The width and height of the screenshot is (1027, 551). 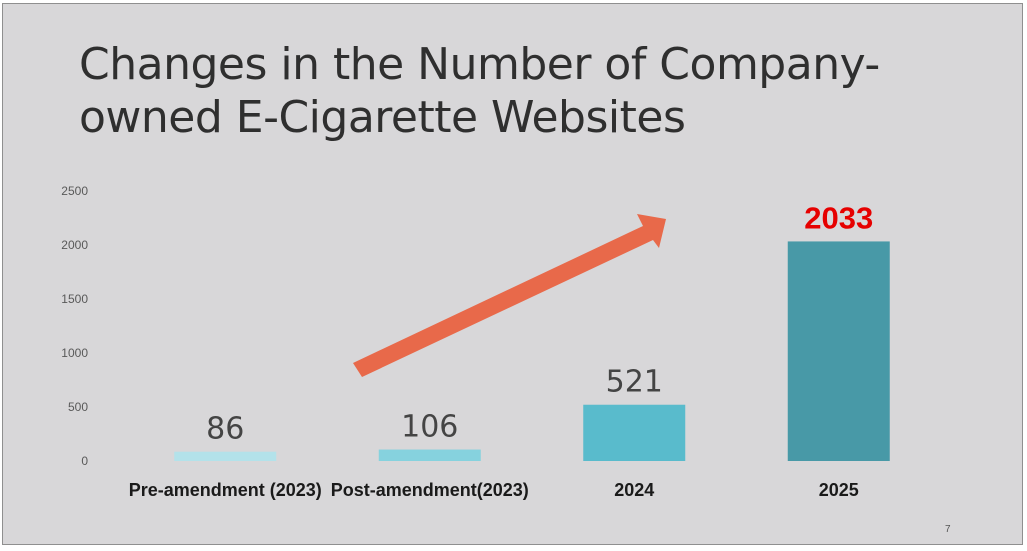 I want to click on trend-arrow-shape, so click(x=509, y=295).